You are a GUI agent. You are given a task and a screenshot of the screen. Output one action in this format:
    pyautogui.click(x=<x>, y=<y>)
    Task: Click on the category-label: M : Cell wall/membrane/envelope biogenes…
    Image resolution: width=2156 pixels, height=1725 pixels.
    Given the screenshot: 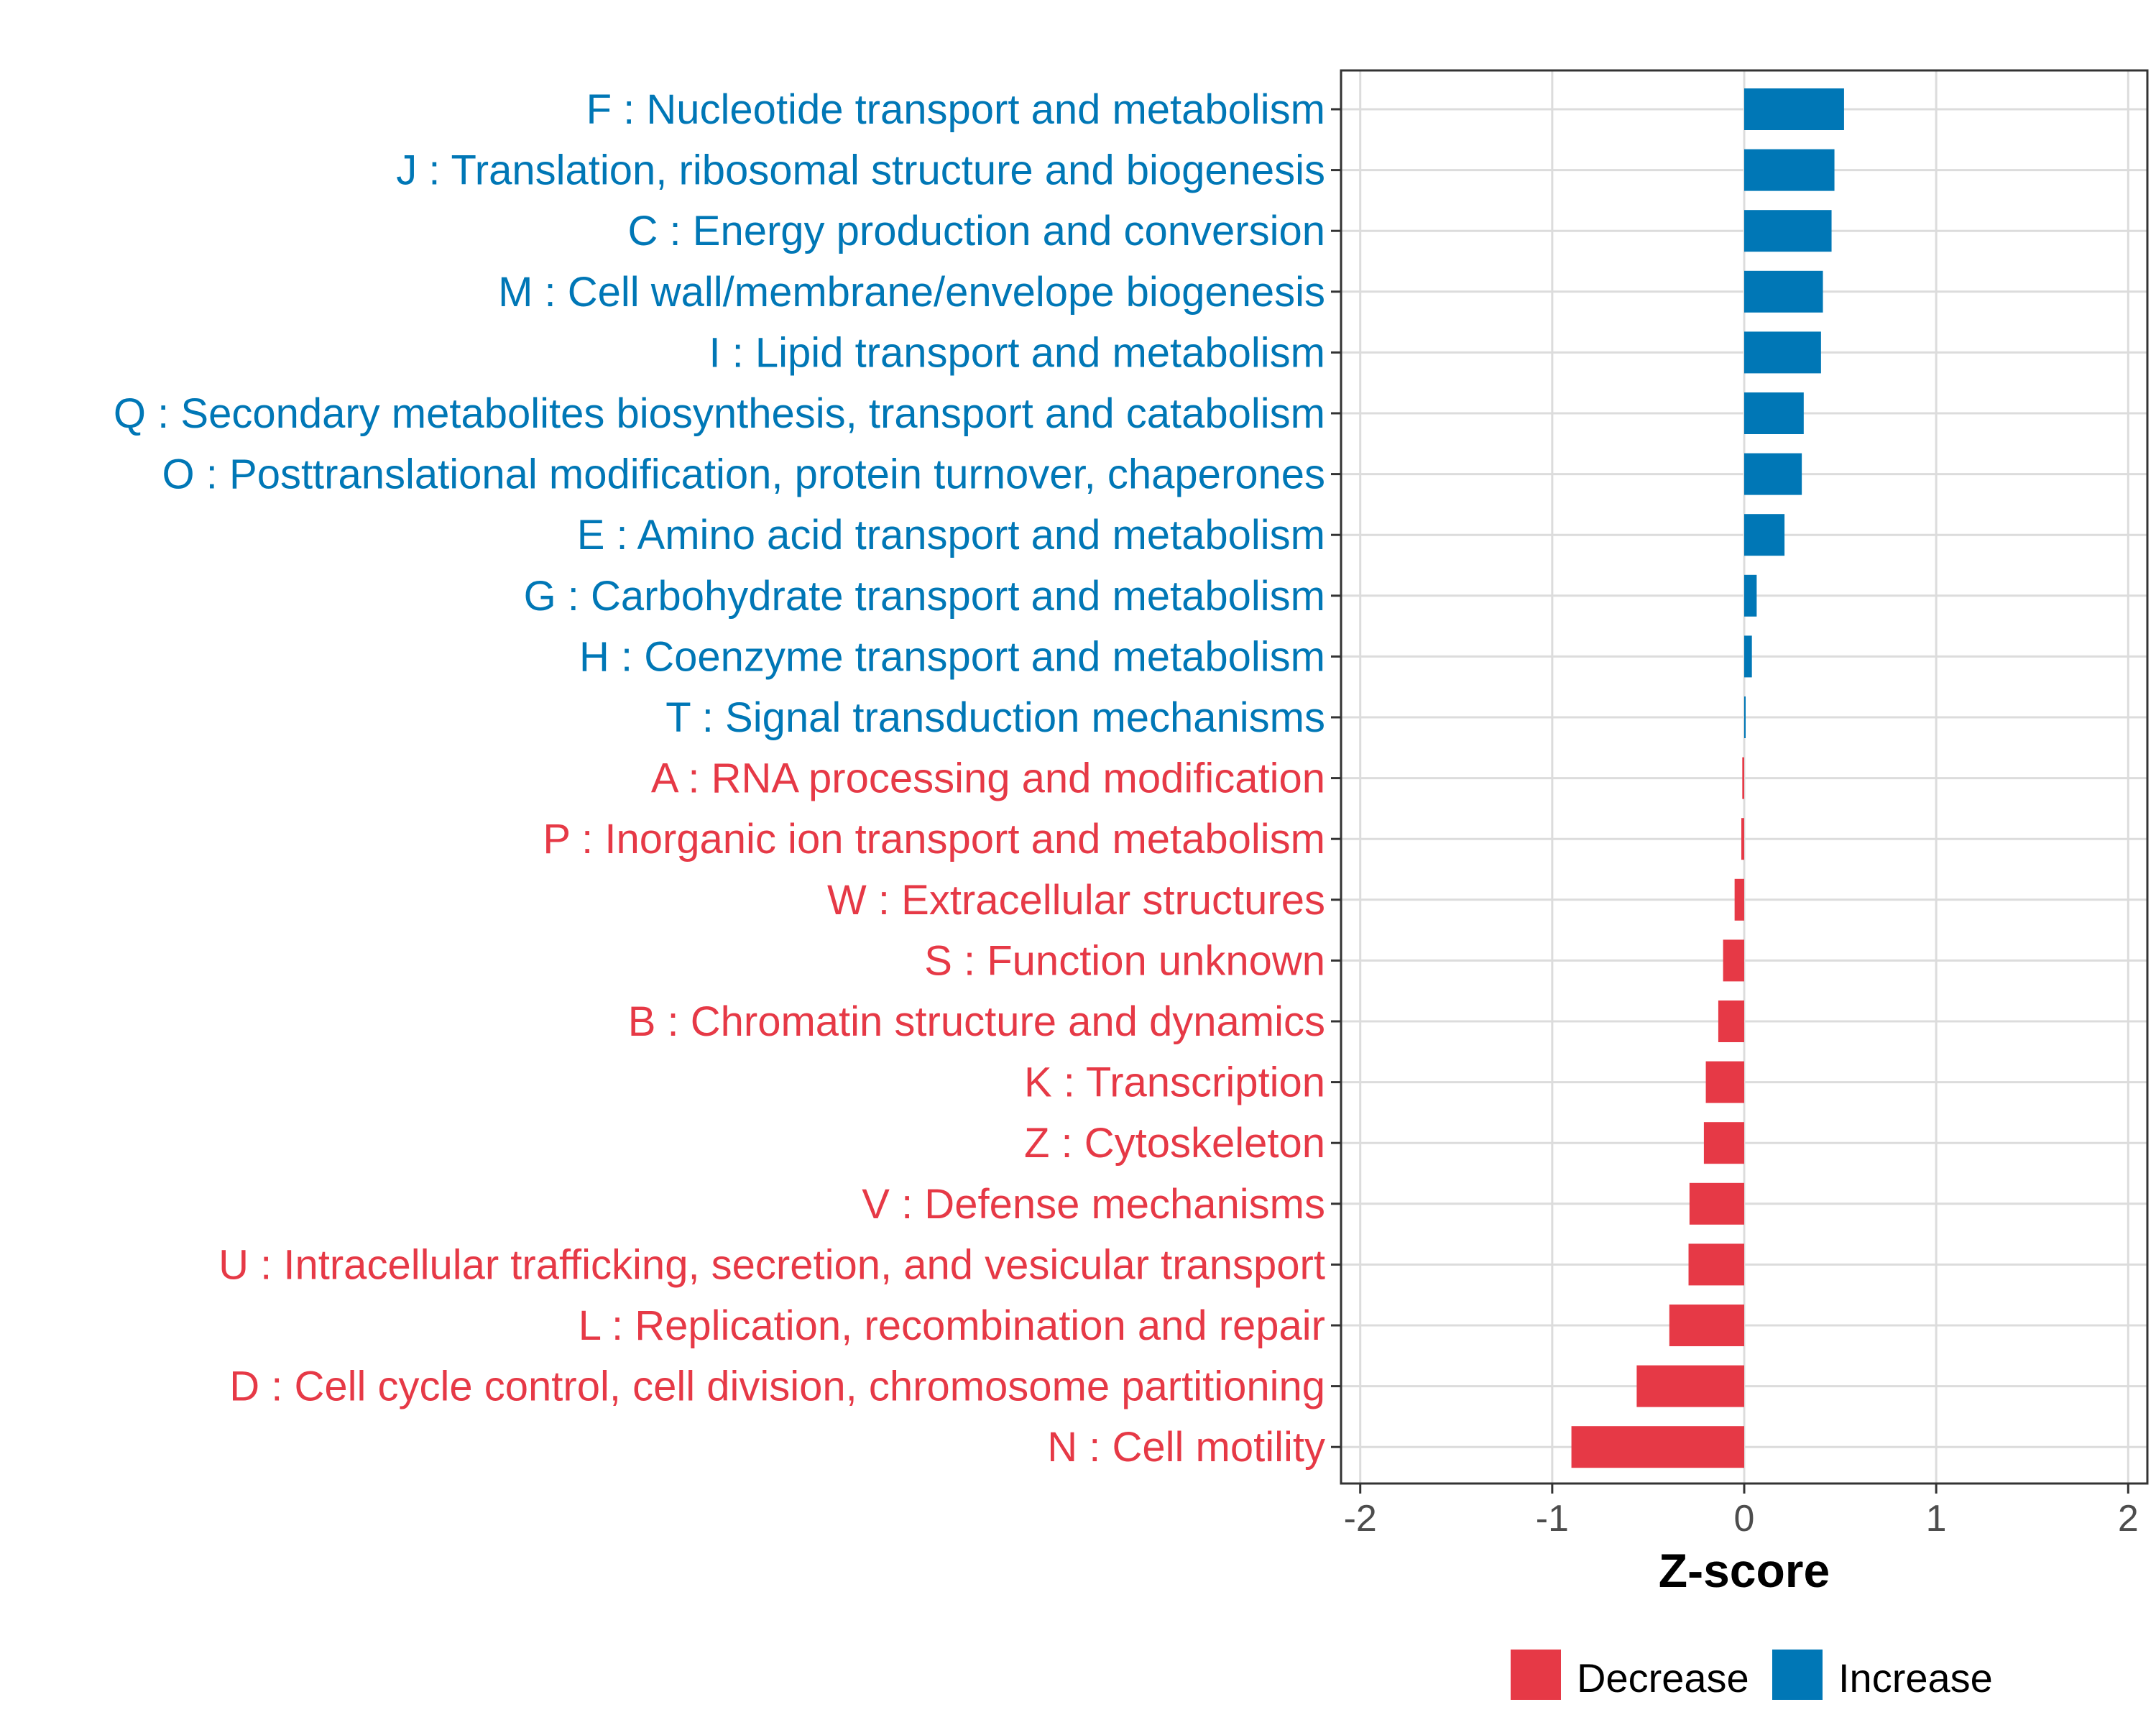 What is the action you would take?
    pyautogui.click(x=911, y=292)
    